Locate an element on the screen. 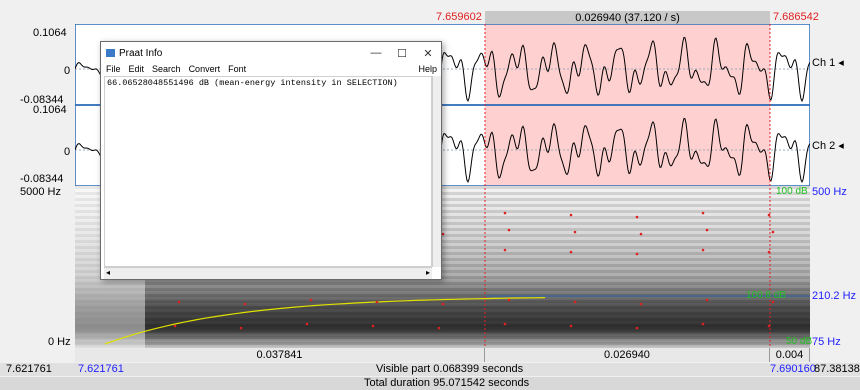 The height and width of the screenshot is (390, 860). menu-help: Help is located at coordinates (427, 69).